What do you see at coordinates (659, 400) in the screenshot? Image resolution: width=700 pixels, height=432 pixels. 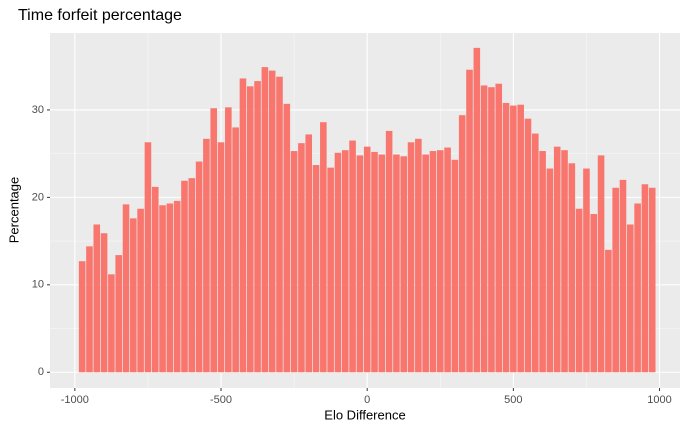 I see `x-tick-label: 1000` at bounding box center [659, 400].